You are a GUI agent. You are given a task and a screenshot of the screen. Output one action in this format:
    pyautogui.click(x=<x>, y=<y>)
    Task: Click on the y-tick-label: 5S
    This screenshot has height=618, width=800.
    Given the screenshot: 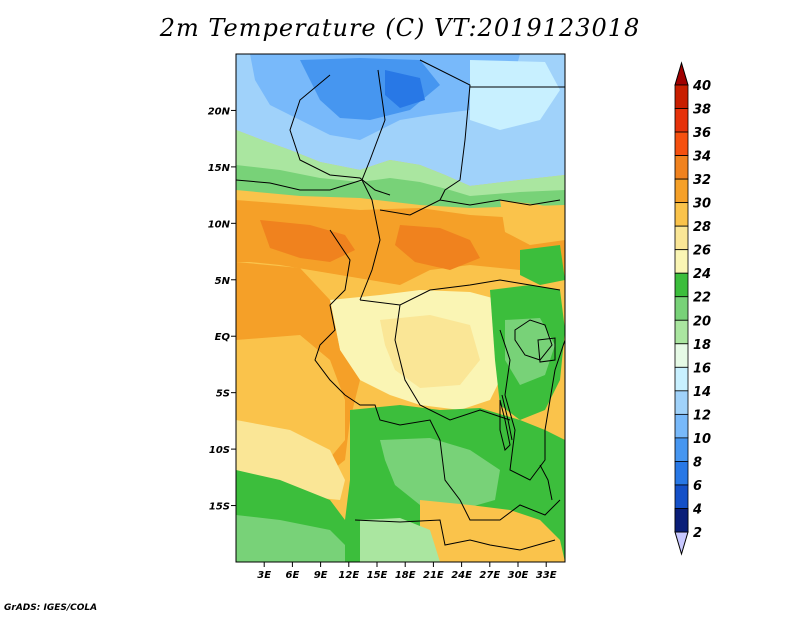 What is the action you would take?
    pyautogui.click(x=223, y=394)
    